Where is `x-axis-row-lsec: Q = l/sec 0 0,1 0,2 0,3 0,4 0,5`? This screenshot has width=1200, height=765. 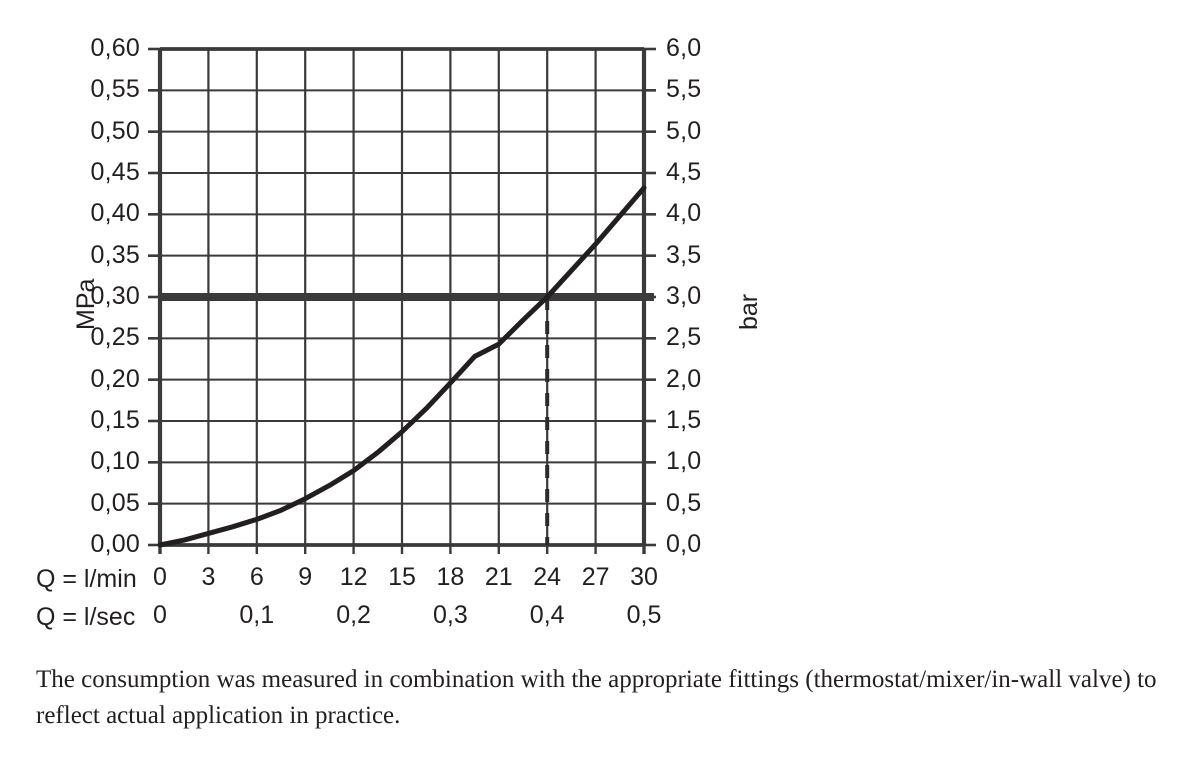 x-axis-row-lsec: Q = l/sec 0 0,1 0,2 0,3 0,4 0,5 is located at coordinates (386, 619).